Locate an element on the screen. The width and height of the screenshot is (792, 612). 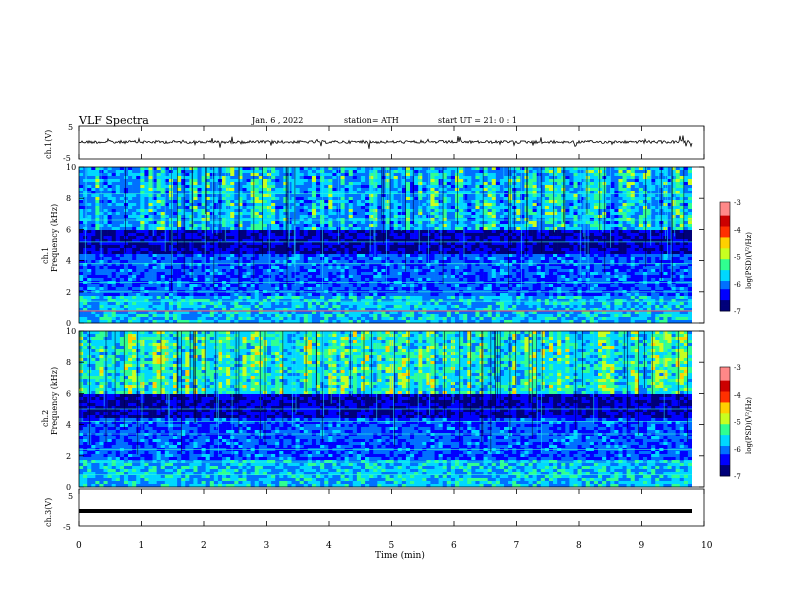
ch1-ylabel: ch.1(V) is located at coordinates (48, 144).